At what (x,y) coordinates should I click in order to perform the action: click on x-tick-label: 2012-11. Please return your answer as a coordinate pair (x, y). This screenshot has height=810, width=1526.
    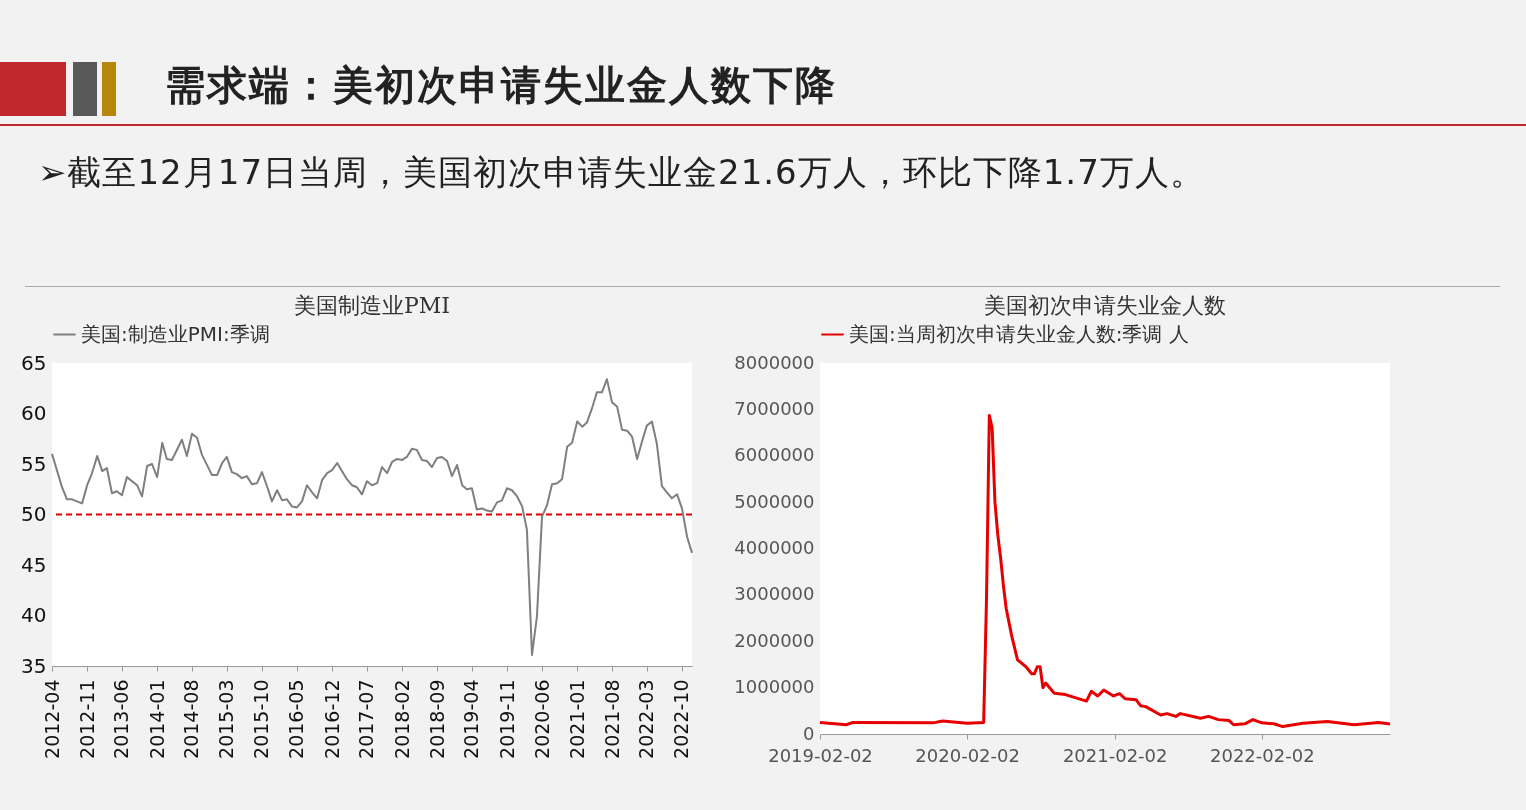
    Looking at the image, I should click on (86, 719).